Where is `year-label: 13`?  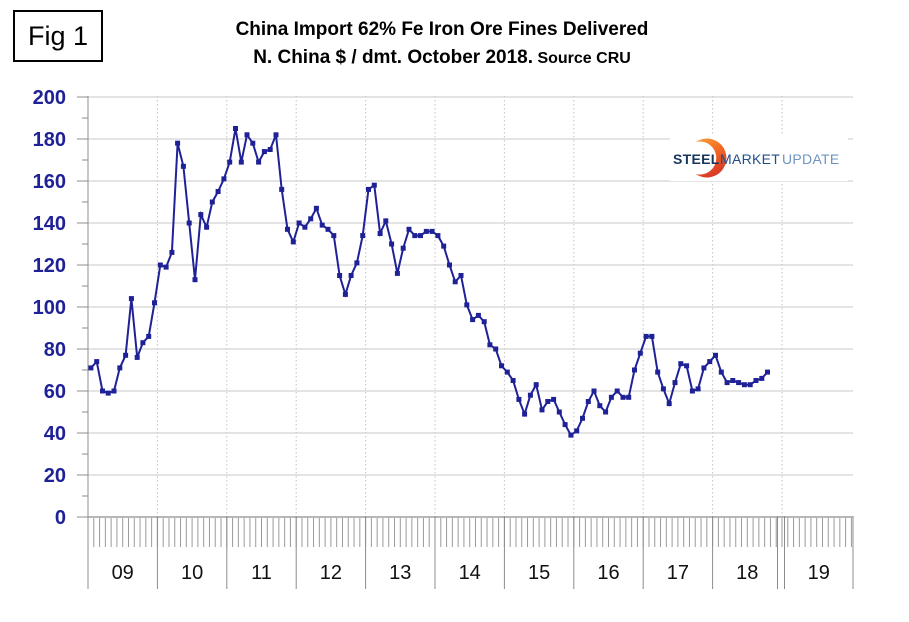
year-label: 13 is located at coordinates (400, 573).